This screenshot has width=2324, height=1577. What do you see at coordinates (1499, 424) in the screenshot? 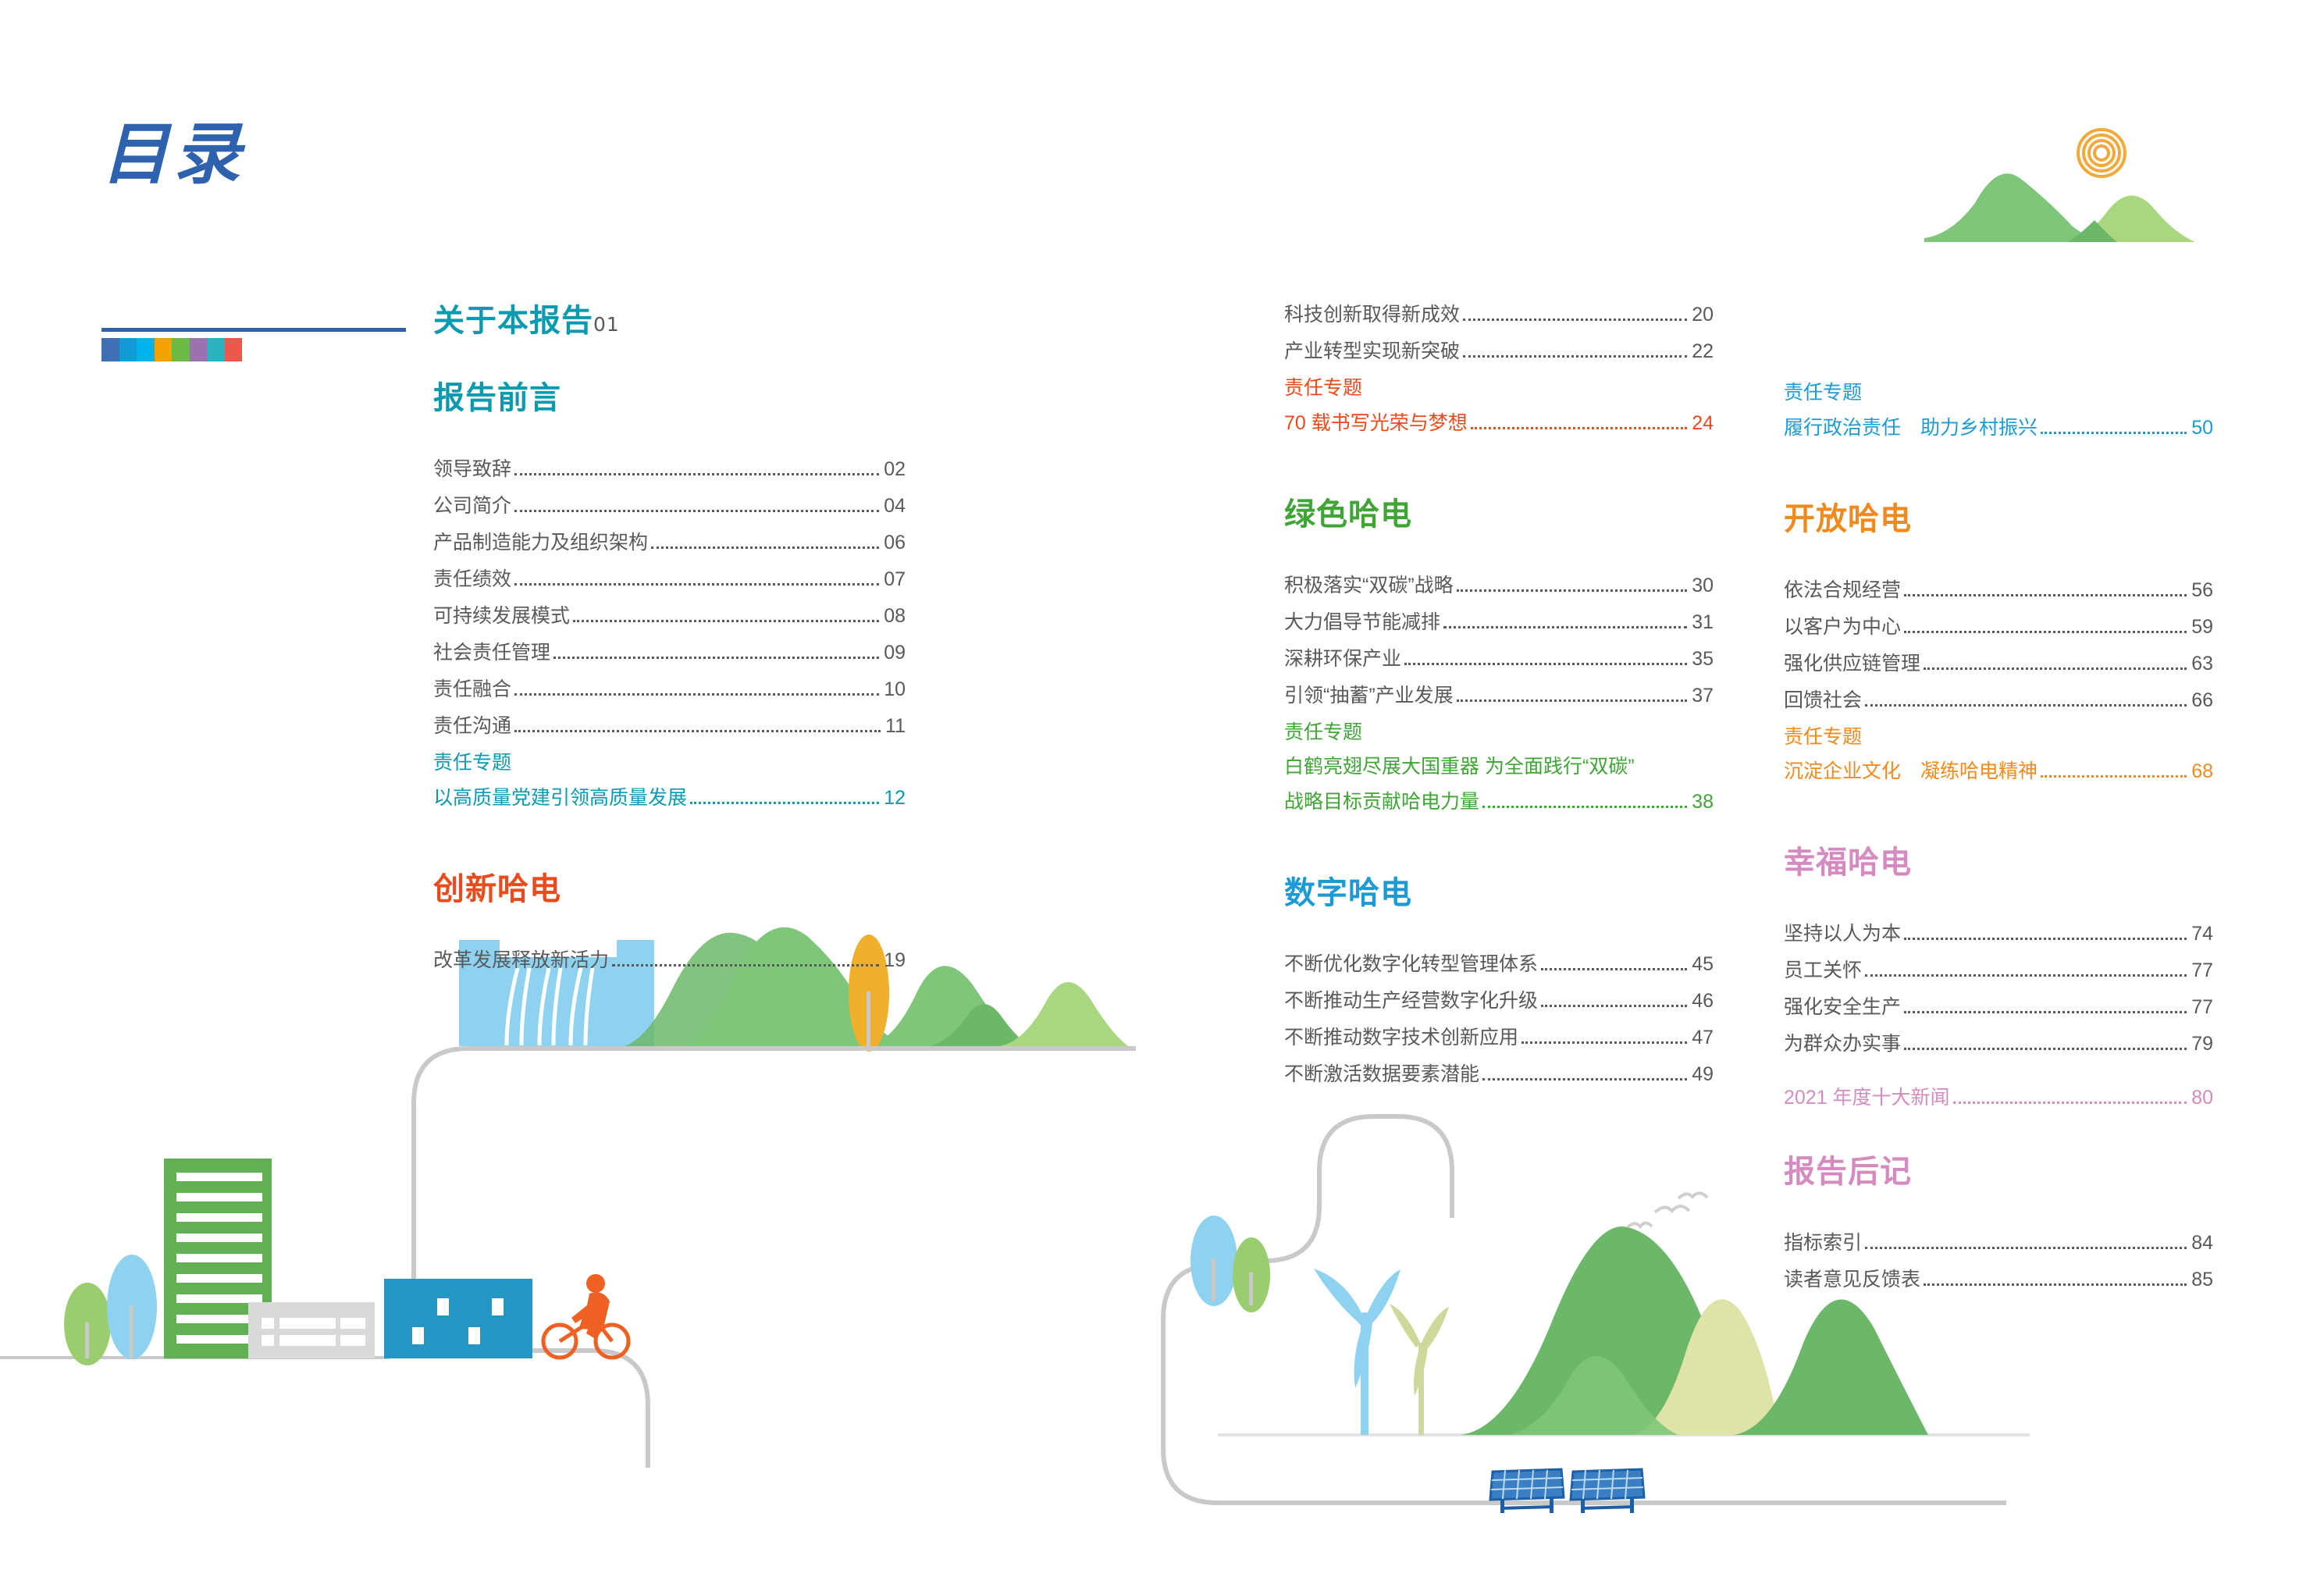
I see `toc-entry: 70 载书写光荣与梦想 24` at bounding box center [1499, 424].